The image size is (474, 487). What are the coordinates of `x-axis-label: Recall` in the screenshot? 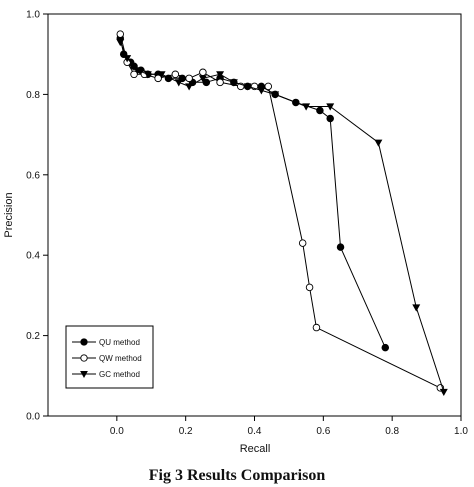 It's located at (255, 449).